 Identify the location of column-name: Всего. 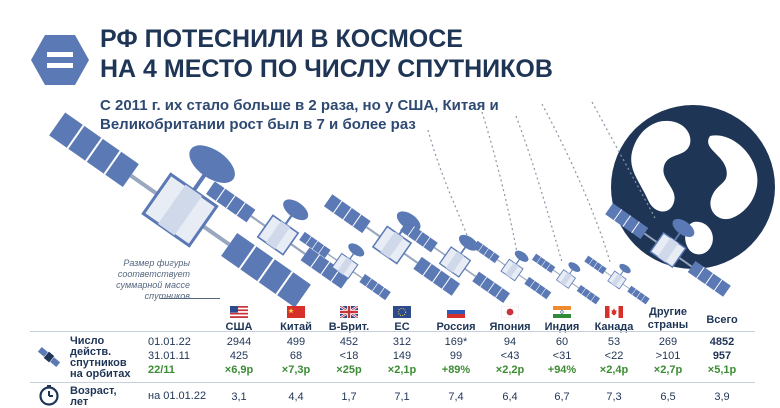
(722, 320).